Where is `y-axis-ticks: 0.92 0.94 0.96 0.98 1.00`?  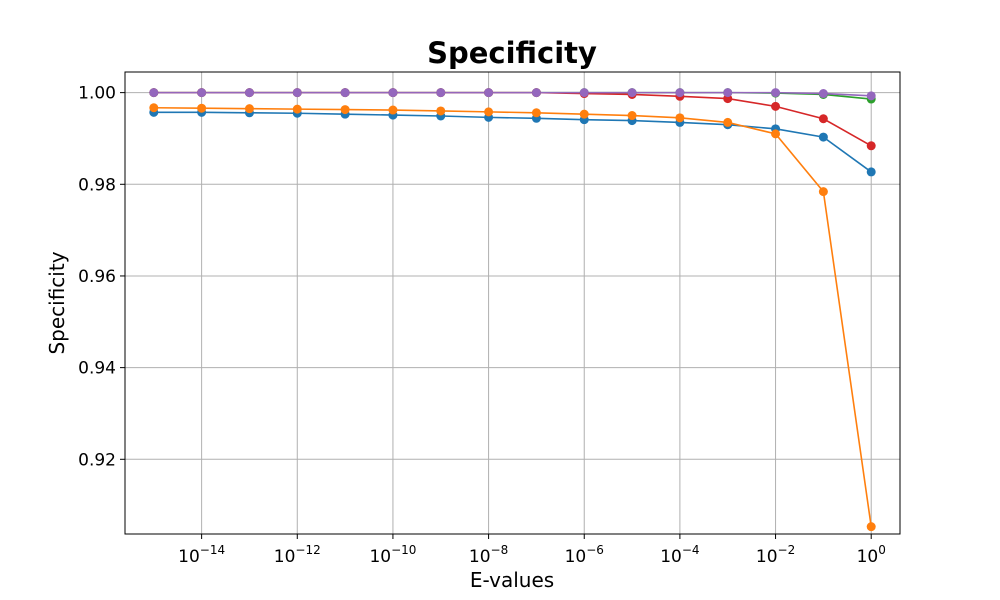
y-axis-ticks: 0.92 0.94 0.96 0.98 1.00 is located at coordinates (101, 277).